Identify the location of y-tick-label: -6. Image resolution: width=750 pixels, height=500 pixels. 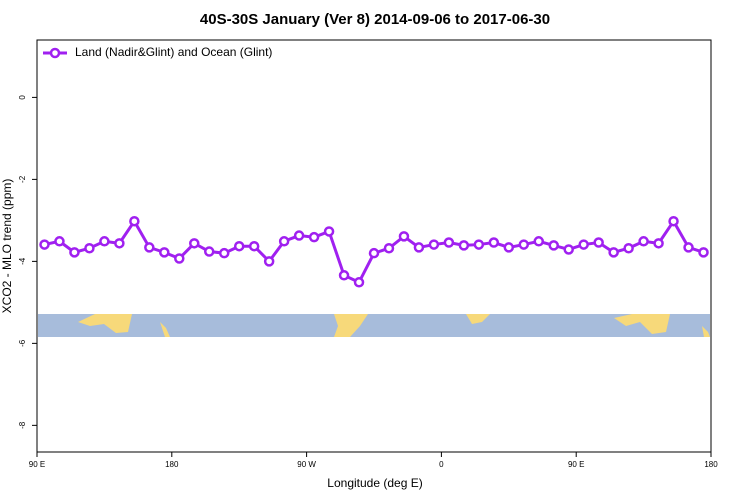
(22, 343).